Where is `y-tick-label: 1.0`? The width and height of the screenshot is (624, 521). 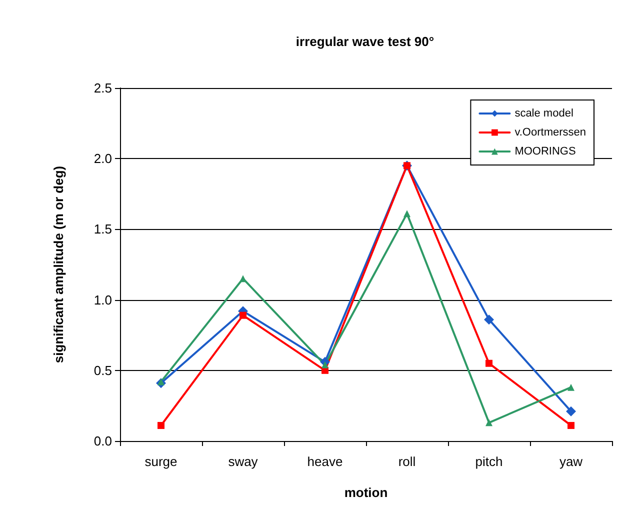 y-tick-label: 1.0 is located at coordinates (103, 300).